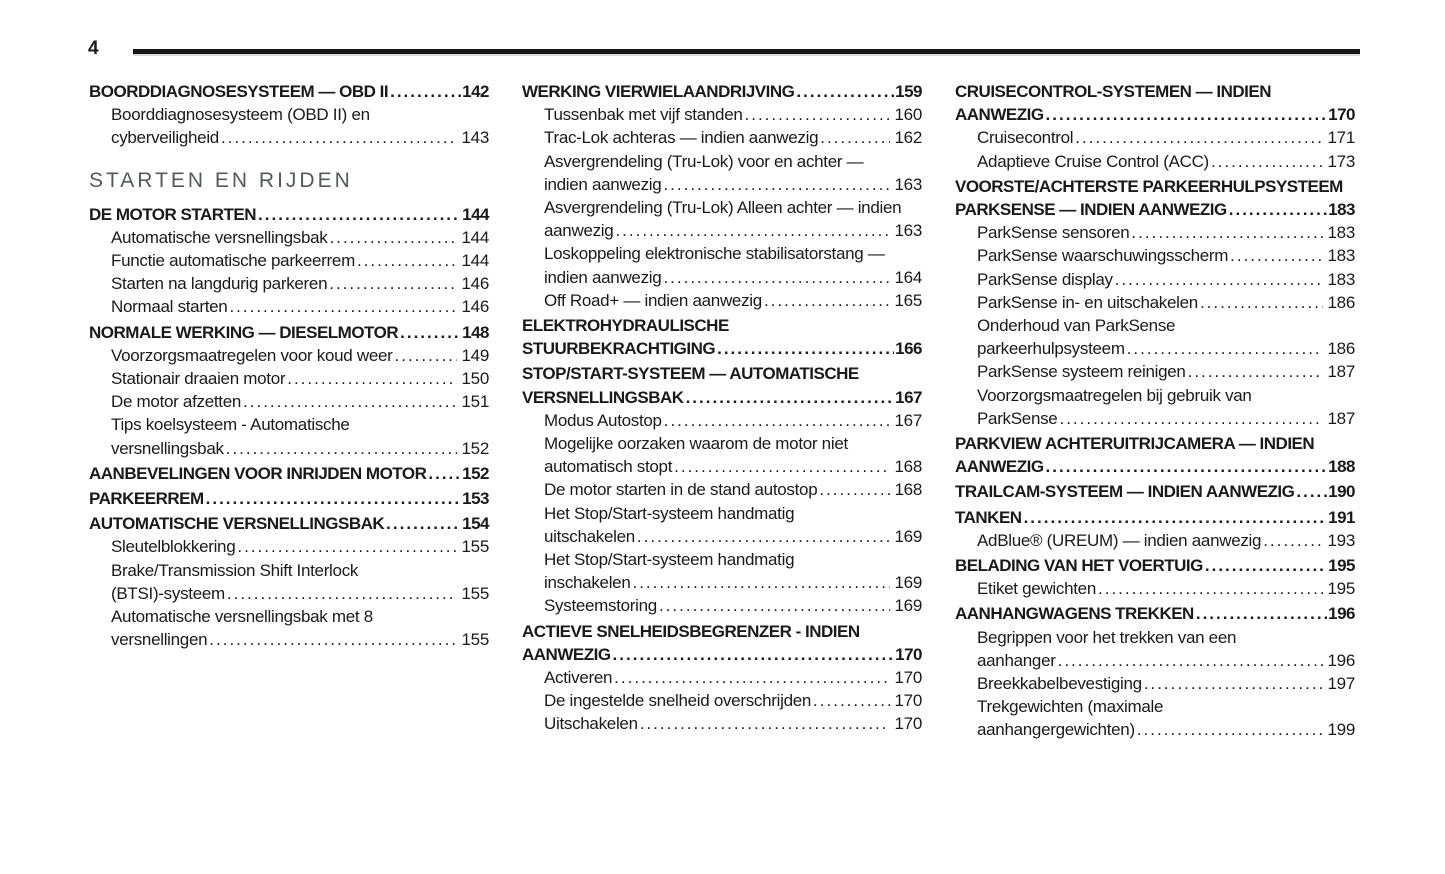 This screenshot has width=1445, height=874. I want to click on toc-page-number: 152, so click(475, 473).